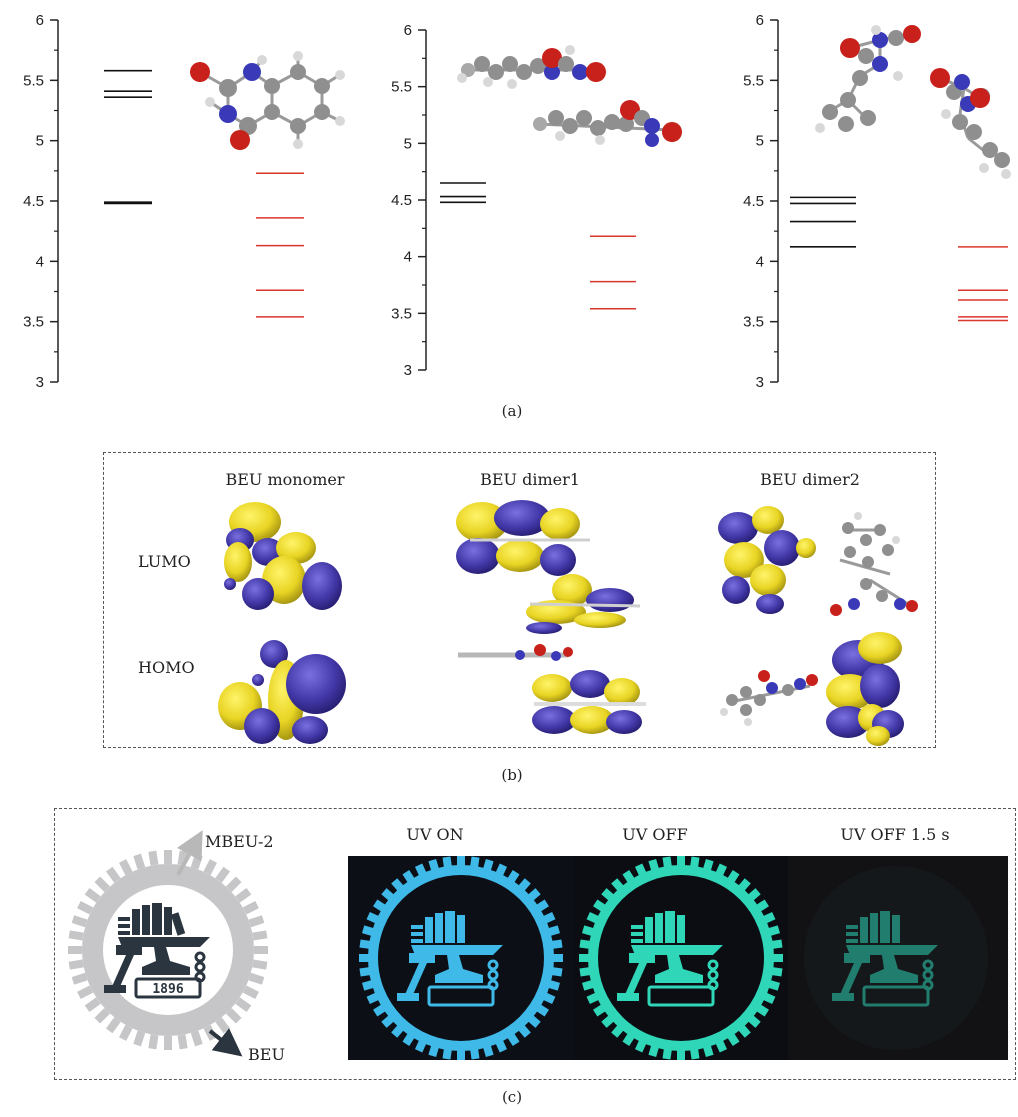  I want to click on panel-c-label: (c), so click(512, 1097).